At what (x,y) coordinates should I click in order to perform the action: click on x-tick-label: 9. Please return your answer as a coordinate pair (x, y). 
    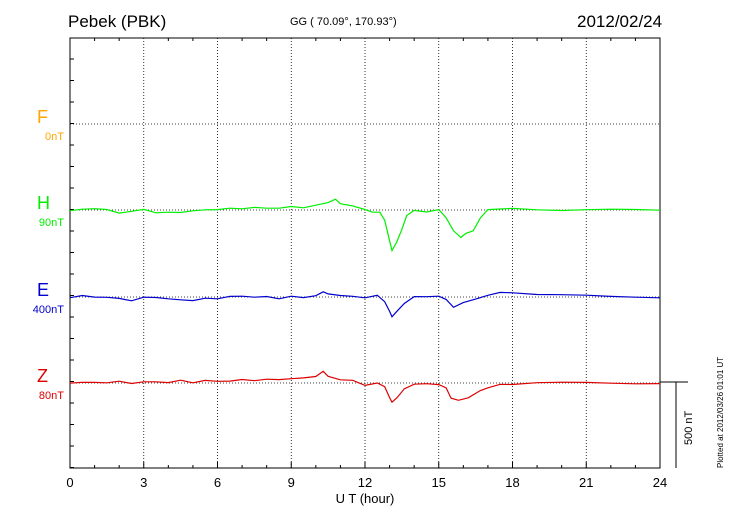
    Looking at the image, I should click on (291, 482).